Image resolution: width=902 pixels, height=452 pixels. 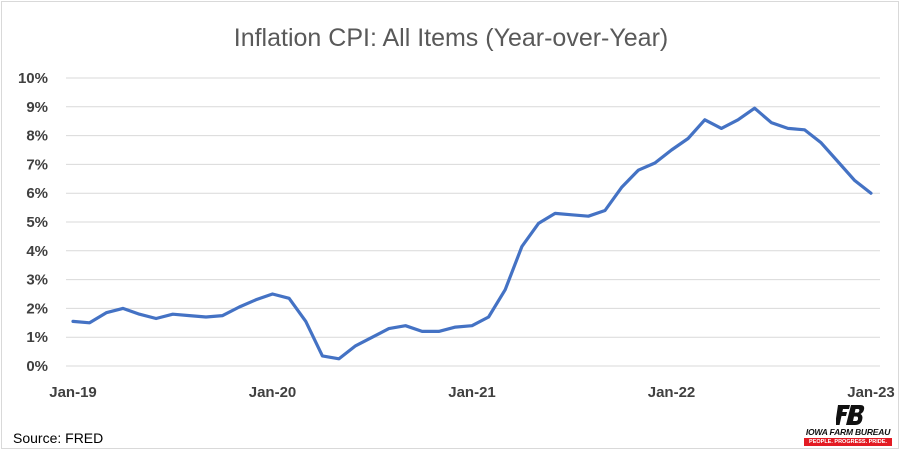 What do you see at coordinates (58, 438) in the screenshot?
I see `source-note: Source: FRED` at bounding box center [58, 438].